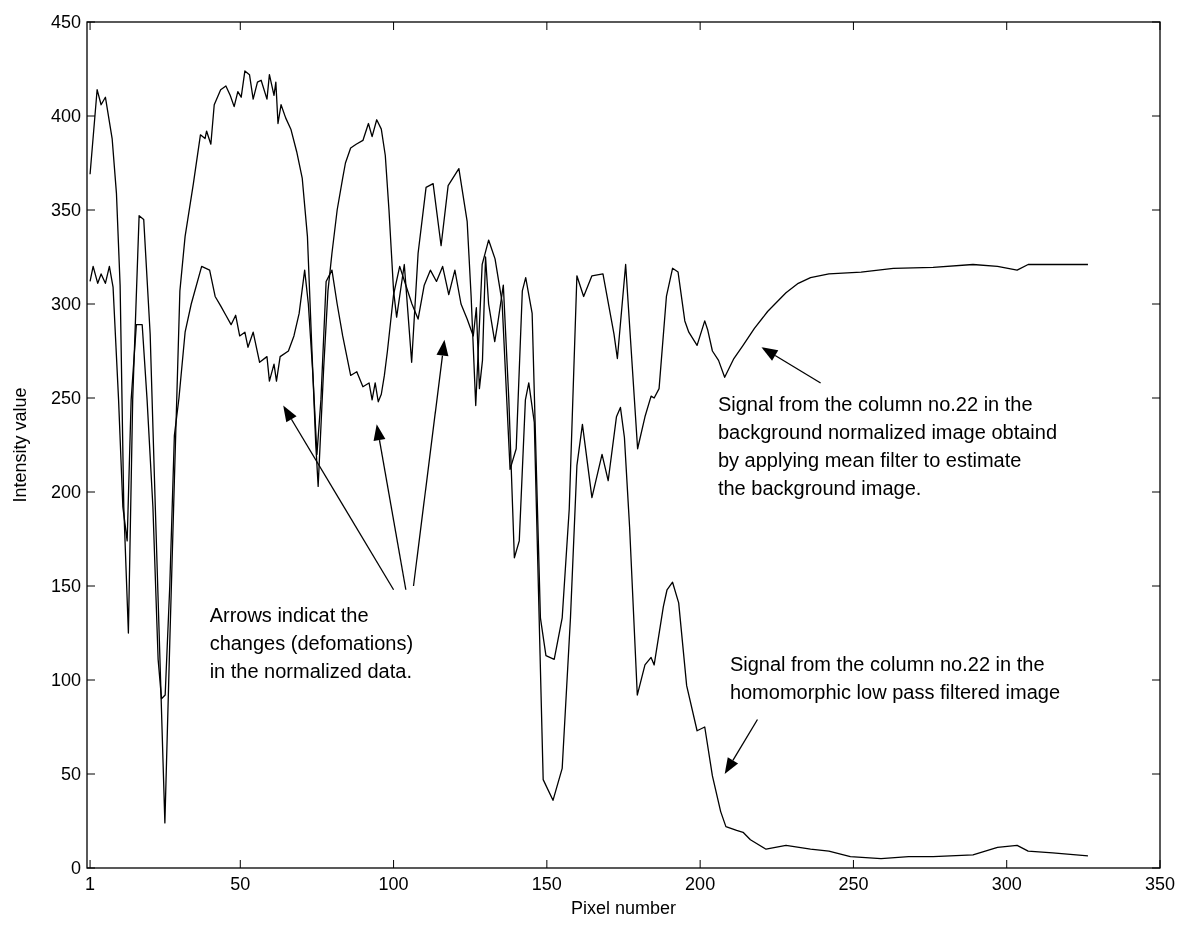 The image size is (1181, 928). I want to click on y-tick-label: 350, so click(65, 210).